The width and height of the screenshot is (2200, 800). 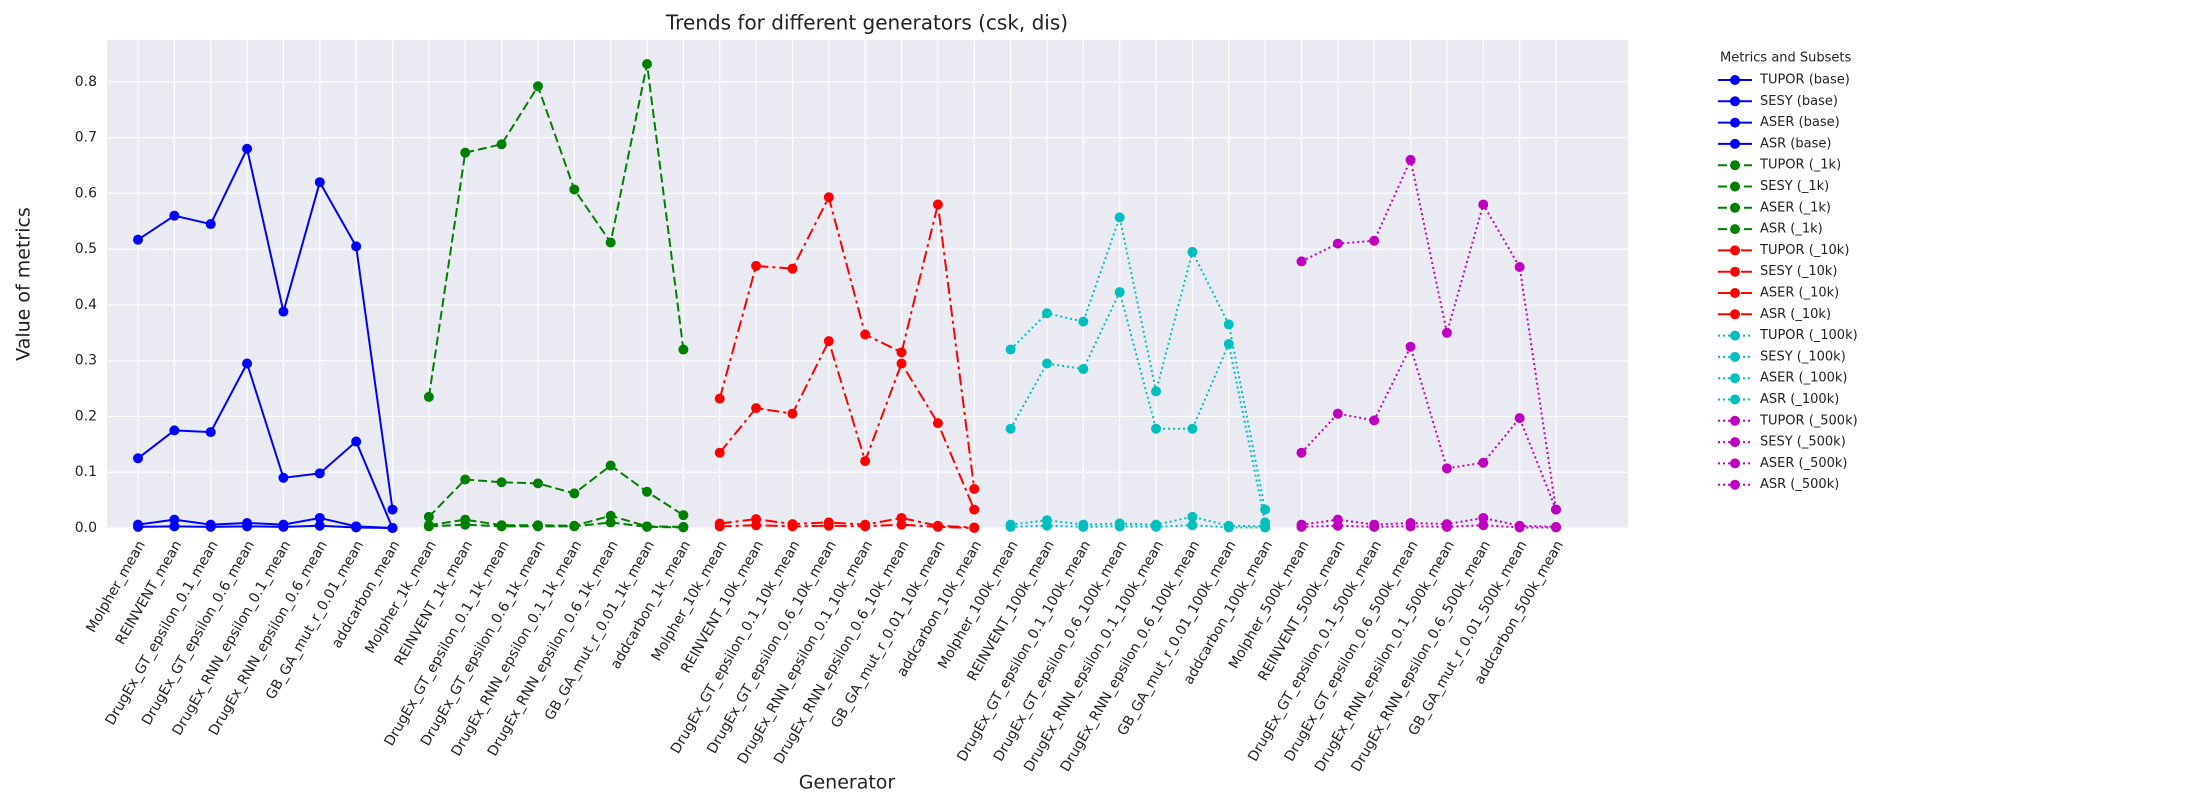 What do you see at coordinates (1794, 186) in the screenshot?
I see `legend-label: SESY (_1k)` at bounding box center [1794, 186].